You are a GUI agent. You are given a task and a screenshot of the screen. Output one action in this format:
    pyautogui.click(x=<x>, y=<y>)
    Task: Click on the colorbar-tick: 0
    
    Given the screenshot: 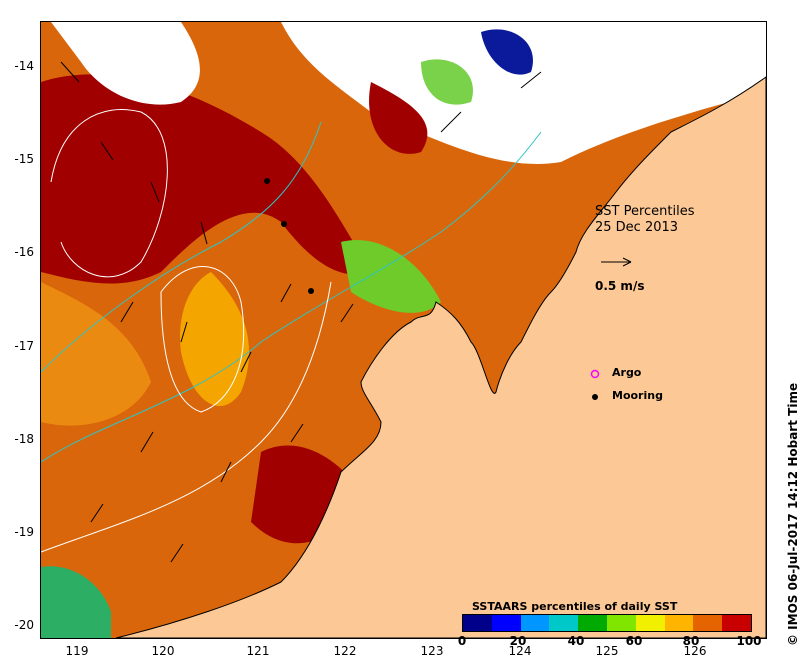 What is the action you would take?
    pyautogui.click(x=462, y=641)
    